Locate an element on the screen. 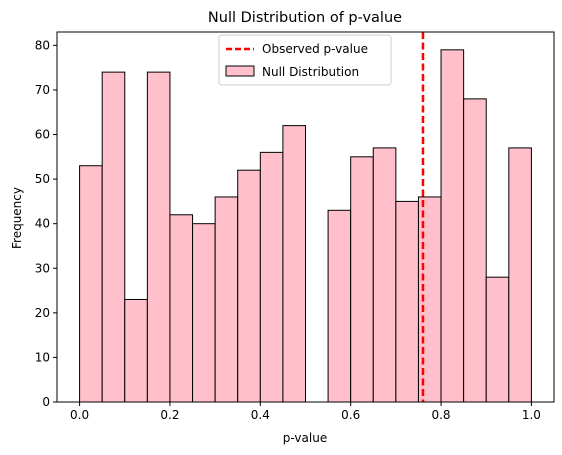 This screenshot has width=562, height=455. y-tick-label: 20 is located at coordinates (42, 313).